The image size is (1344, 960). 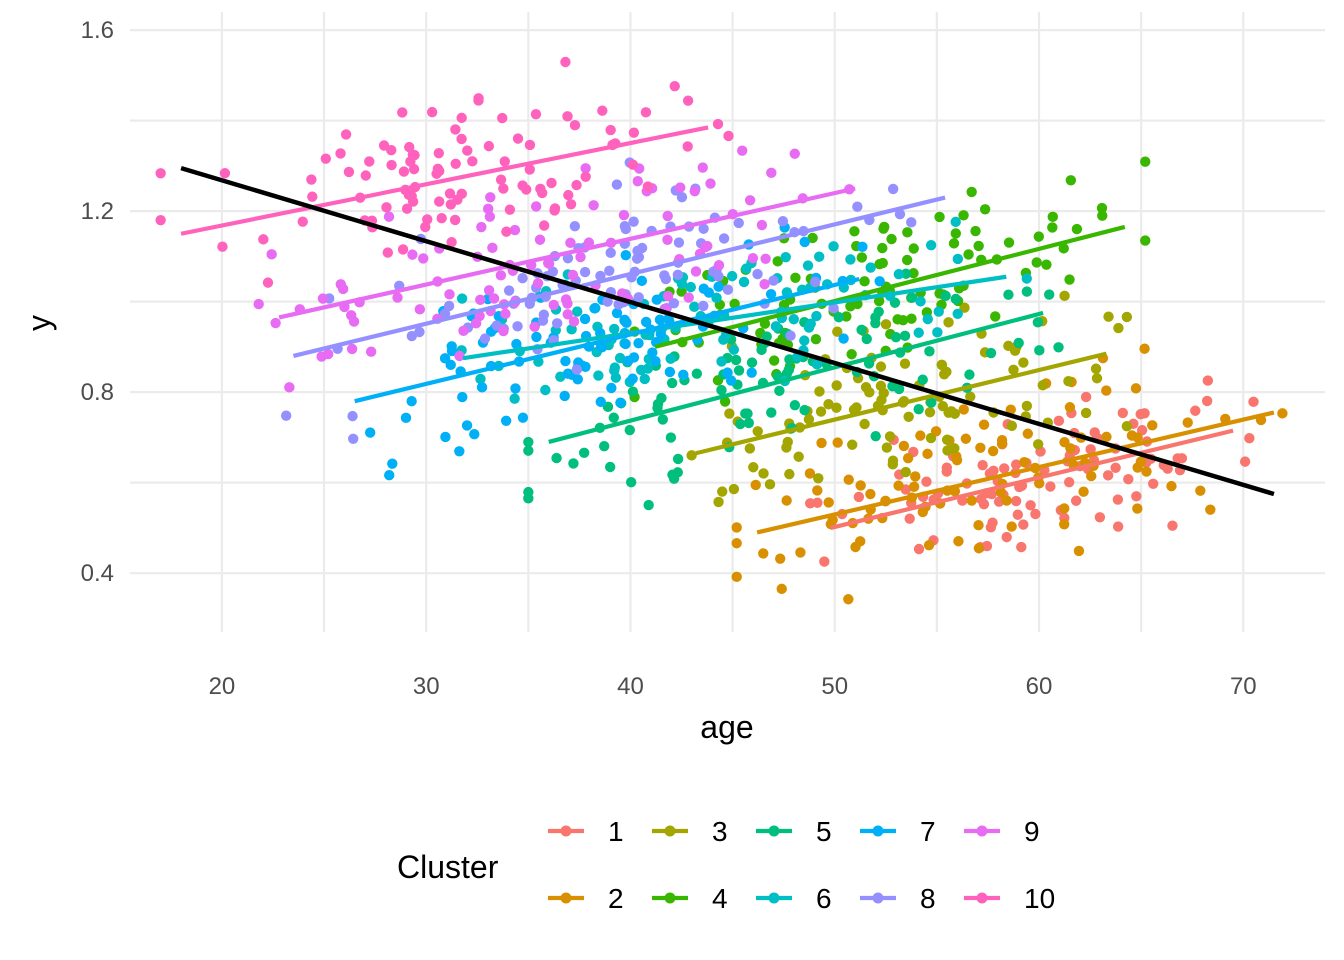 I want to click on legend-label: 4, so click(x=720, y=898).